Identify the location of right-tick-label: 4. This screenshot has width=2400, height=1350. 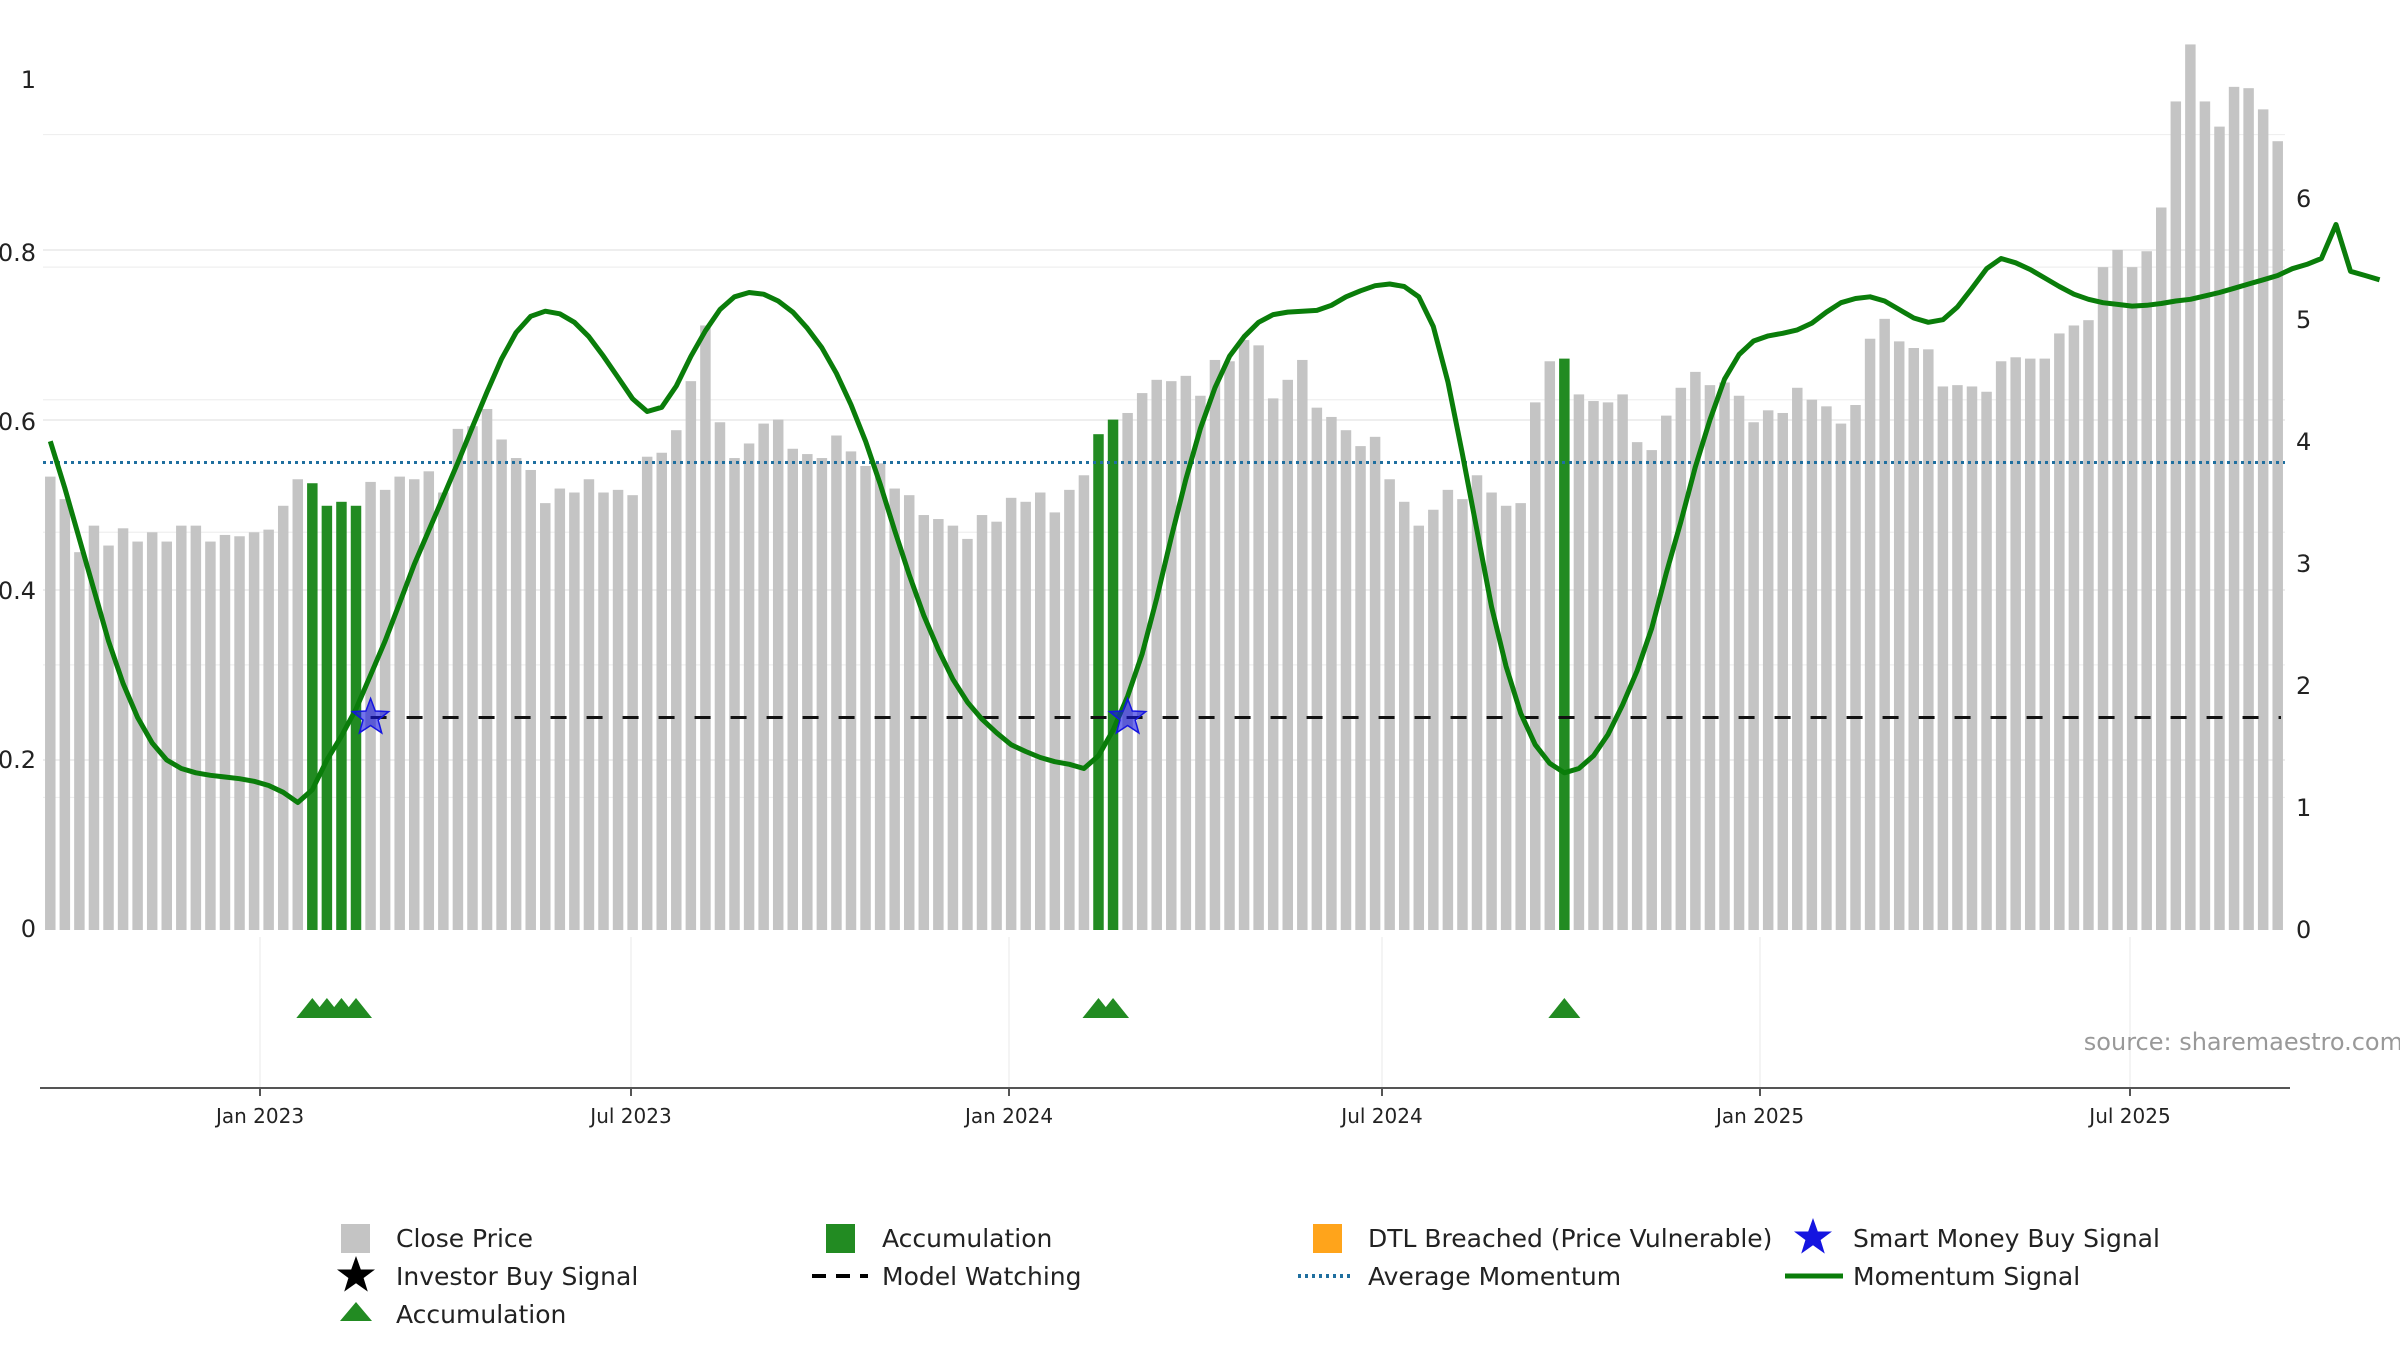
(2303, 442).